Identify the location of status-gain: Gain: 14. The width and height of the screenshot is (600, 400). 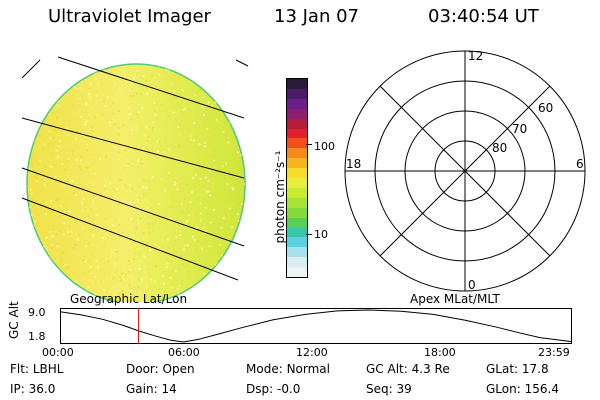
(151, 389).